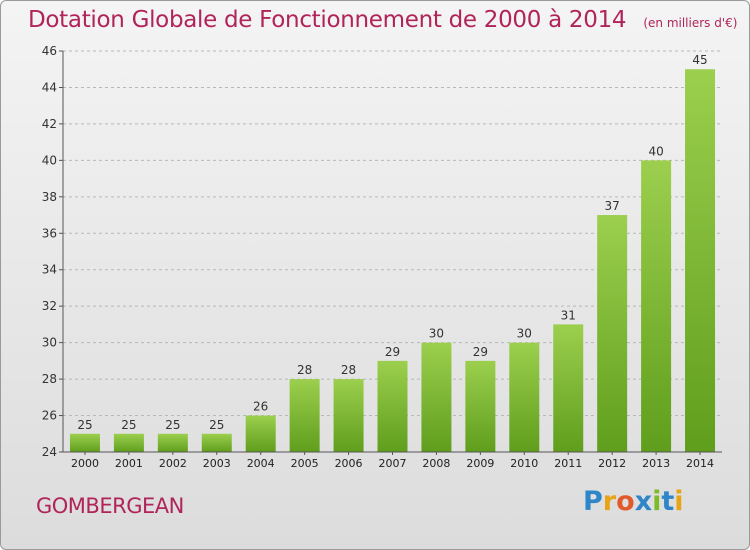  I want to click on x-tick-label: 2006, so click(349, 463).